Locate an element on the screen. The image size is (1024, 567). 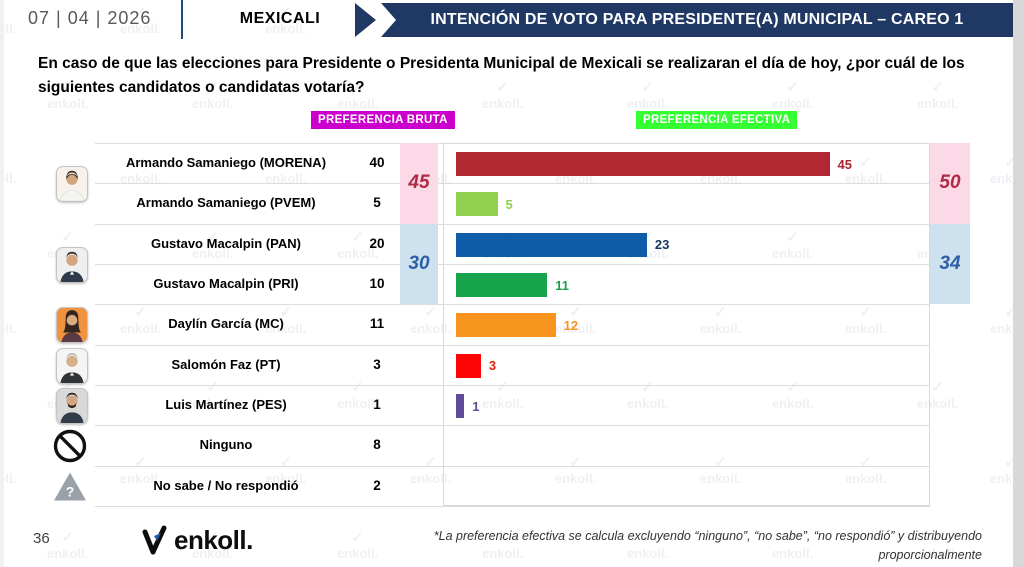
page-number: 36 is located at coordinates (41, 538).